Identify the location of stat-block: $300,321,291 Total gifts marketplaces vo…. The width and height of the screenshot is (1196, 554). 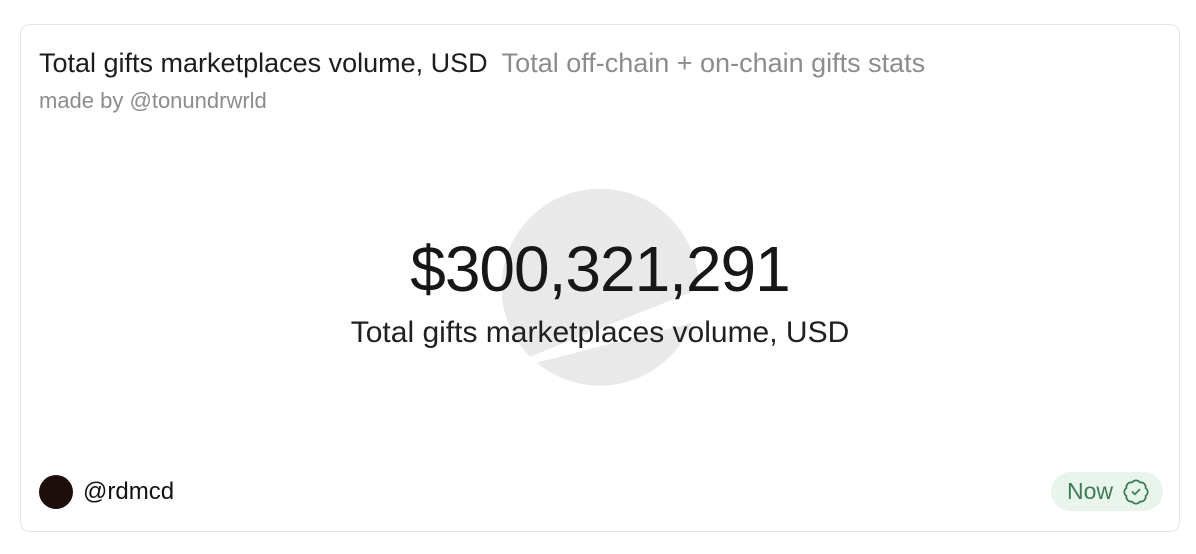
(600, 293).